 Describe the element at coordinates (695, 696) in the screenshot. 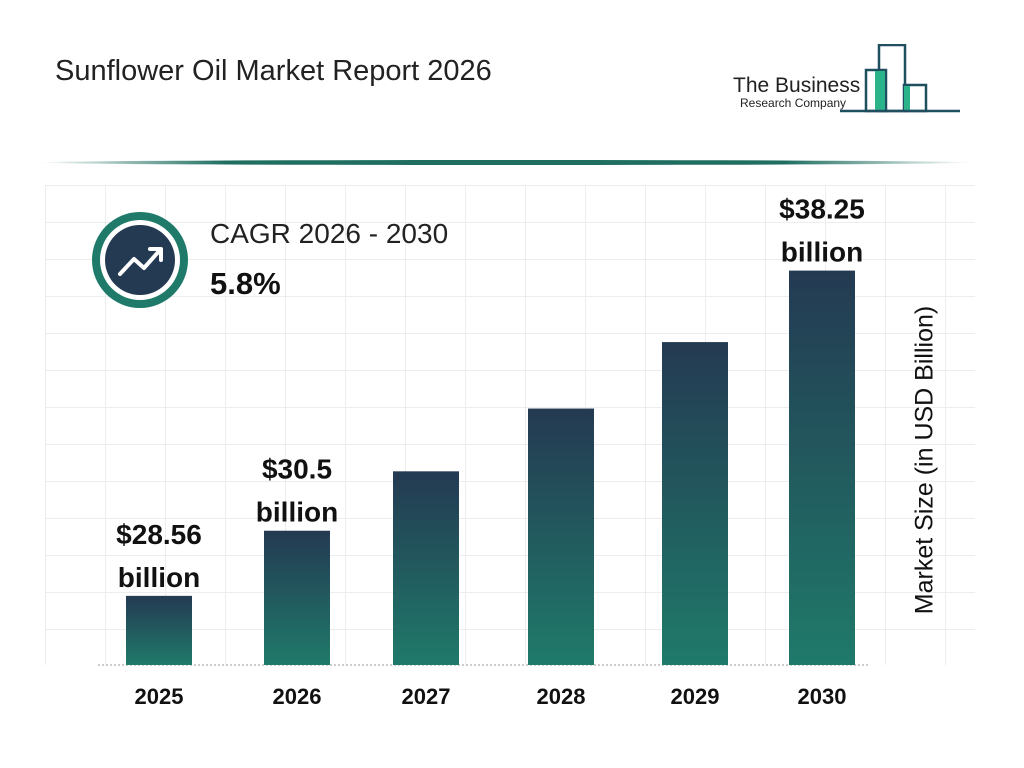

I see `x-tick-label: 2029` at that location.